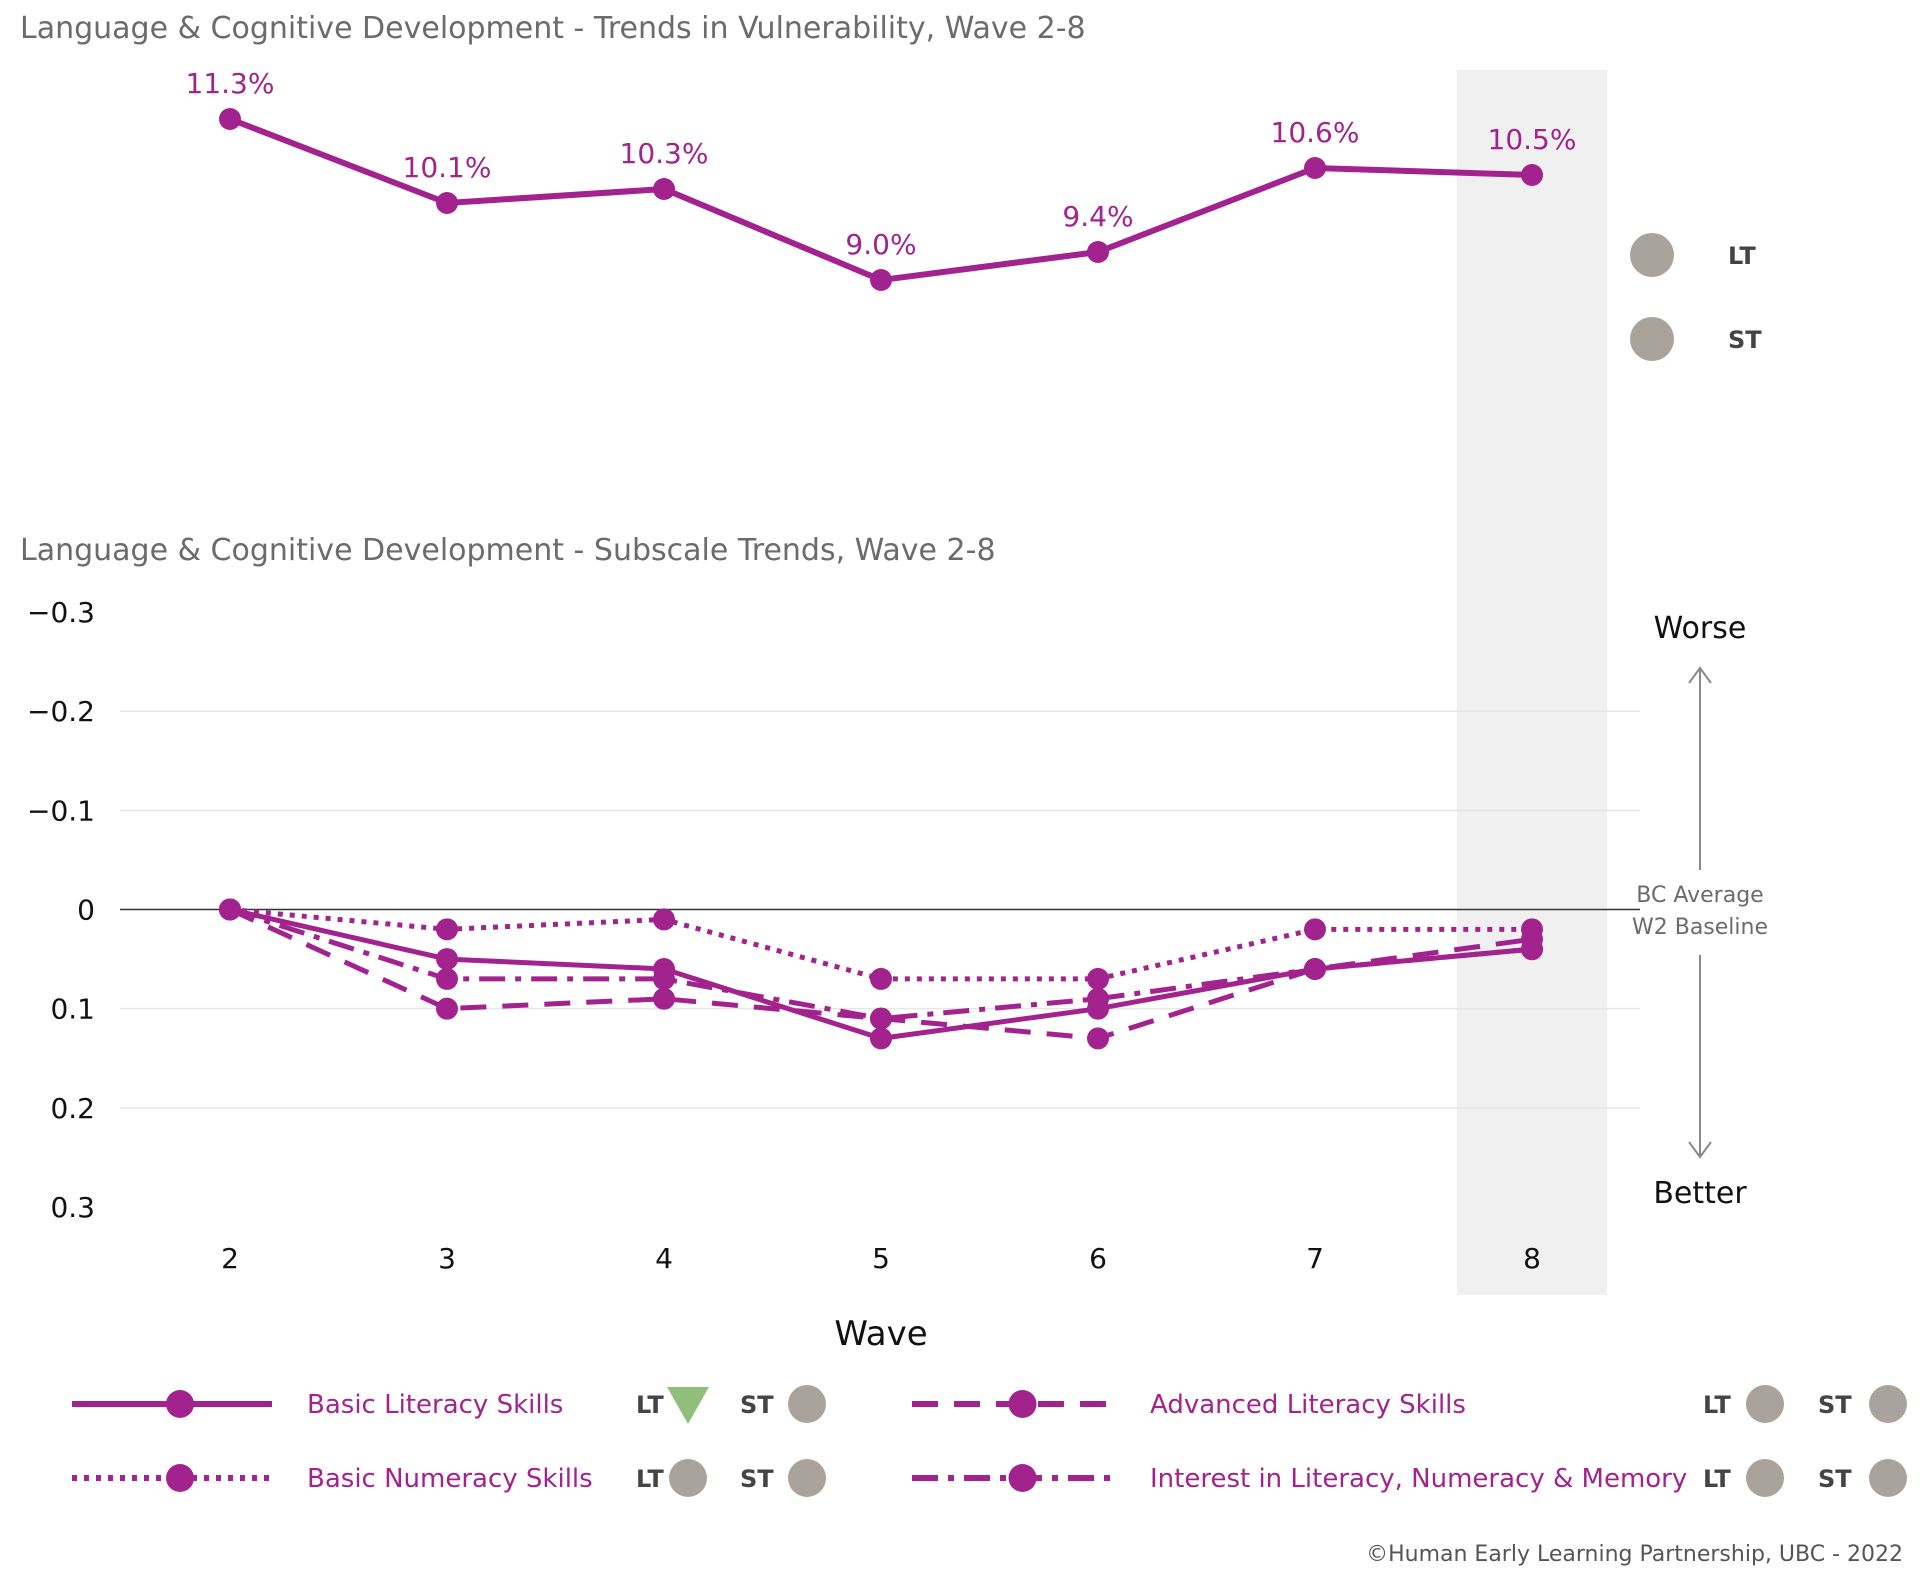 This screenshot has width=1920, height=1575. Describe the element at coordinates (1315, 1258) in the screenshot. I see `x-tick-label: 7` at that location.